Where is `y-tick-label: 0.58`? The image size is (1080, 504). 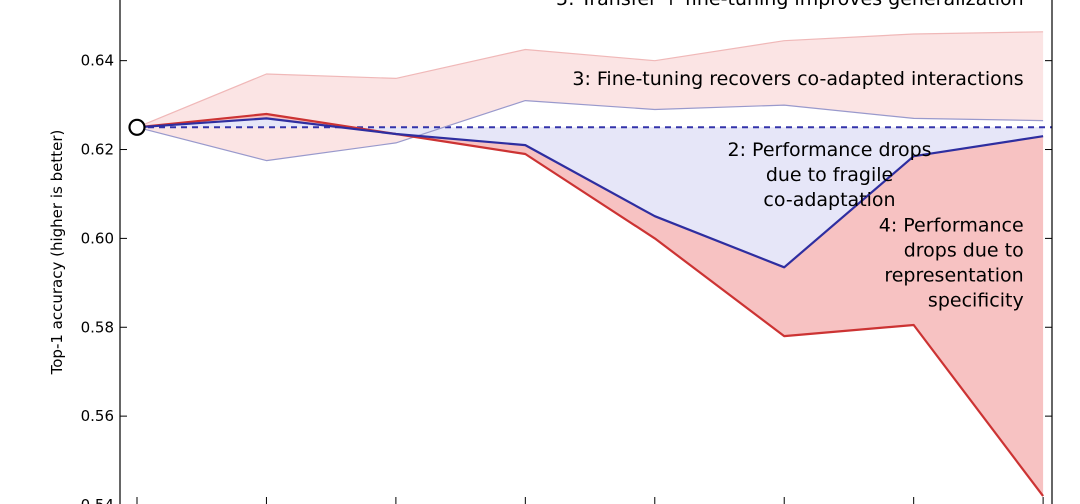
y-tick-label: 0.58 is located at coordinates (97, 327).